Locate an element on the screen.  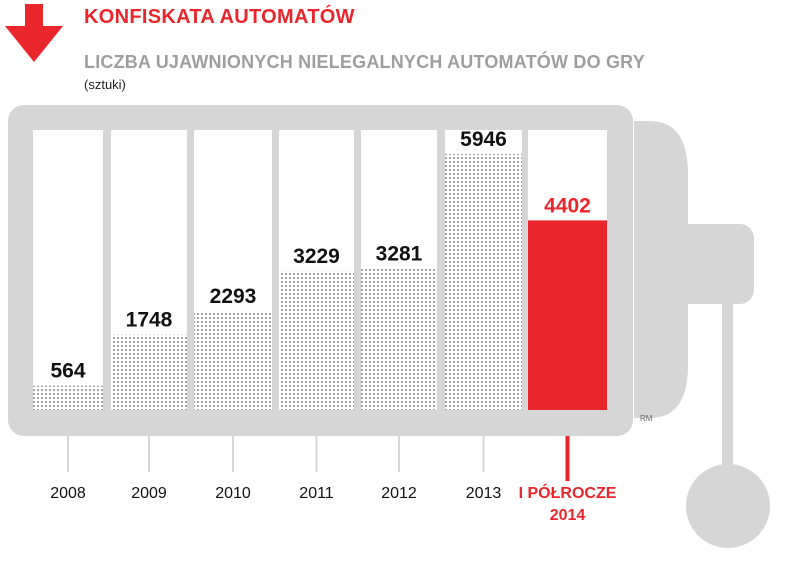
category-label: 2013 is located at coordinates (484, 493).